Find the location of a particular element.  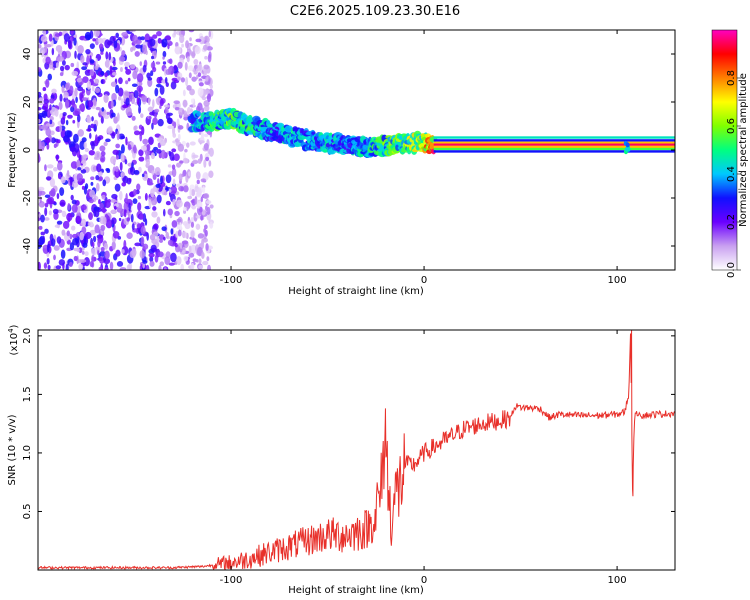

spectrogram-y-tick-label: 0 is located at coordinates (27, 150).